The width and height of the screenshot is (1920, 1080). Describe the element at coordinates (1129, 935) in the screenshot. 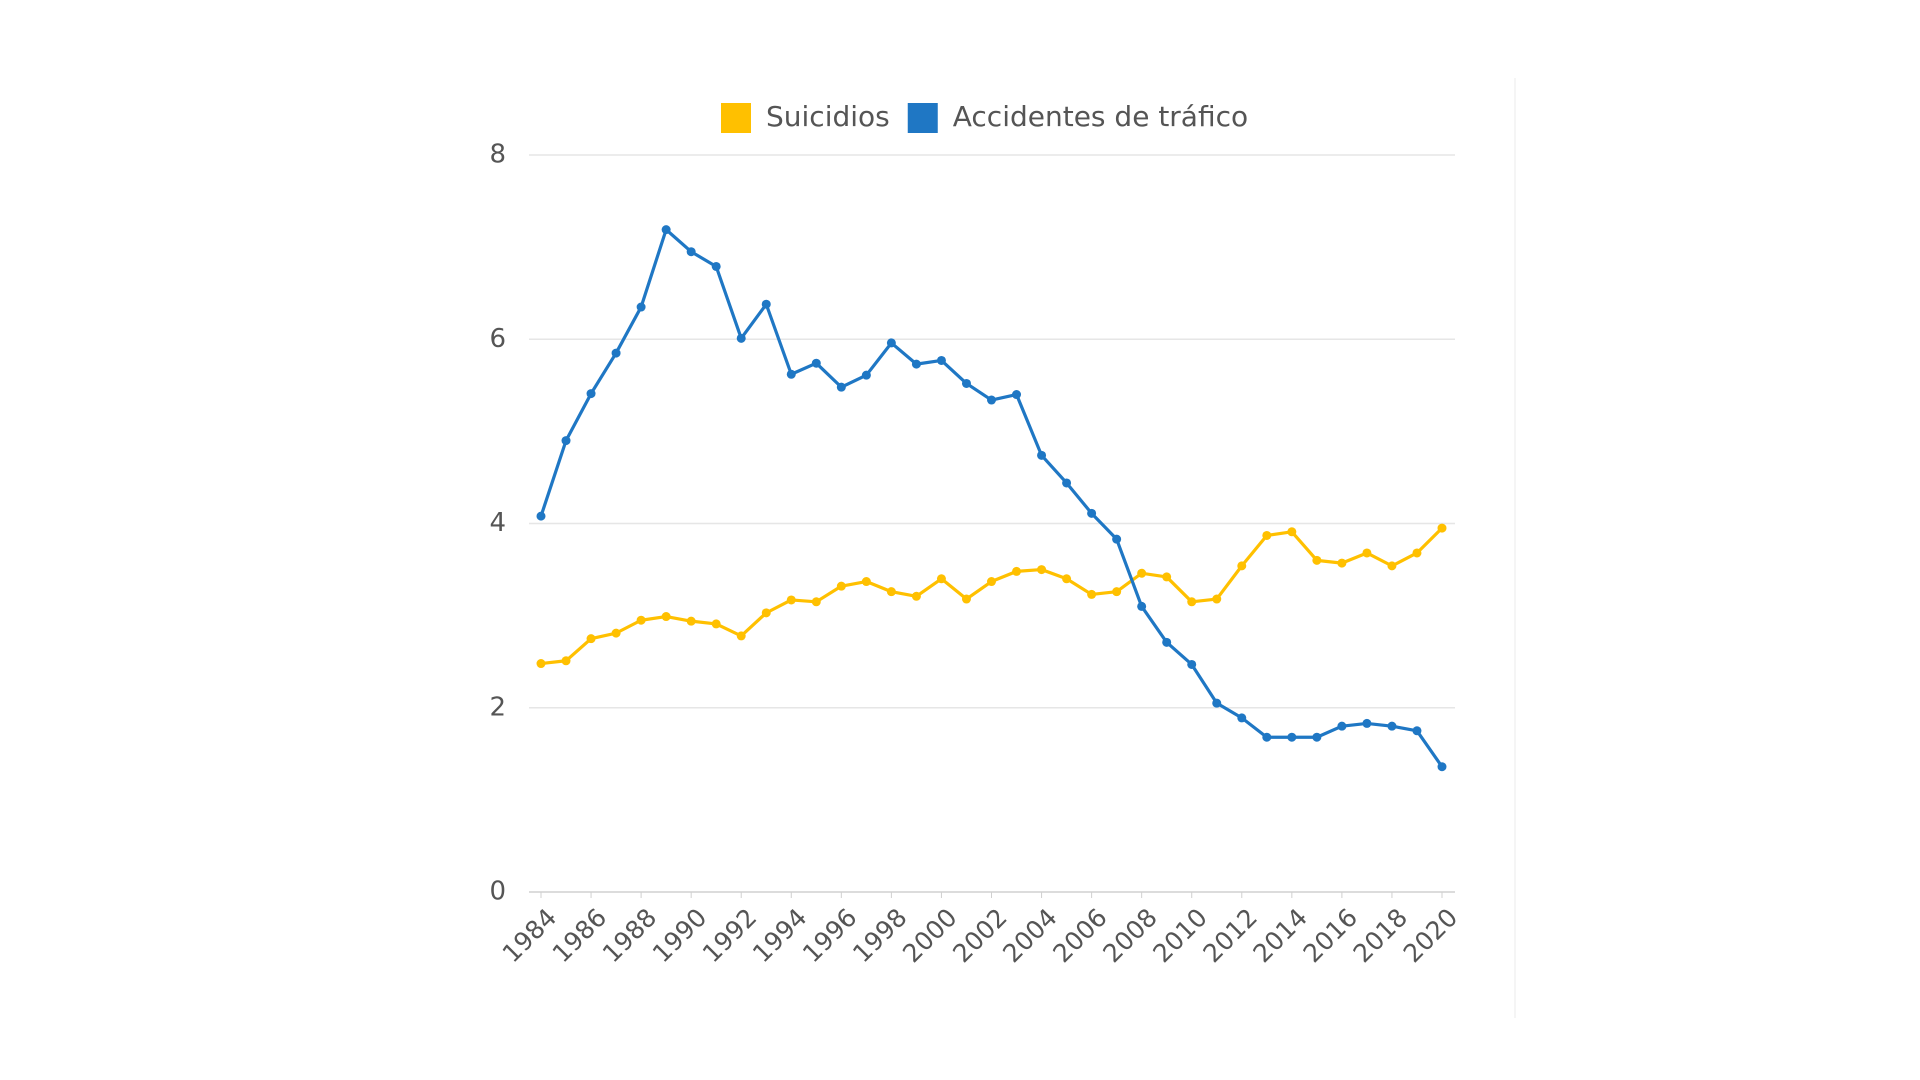

I see `x-tick-label: 2008` at that location.